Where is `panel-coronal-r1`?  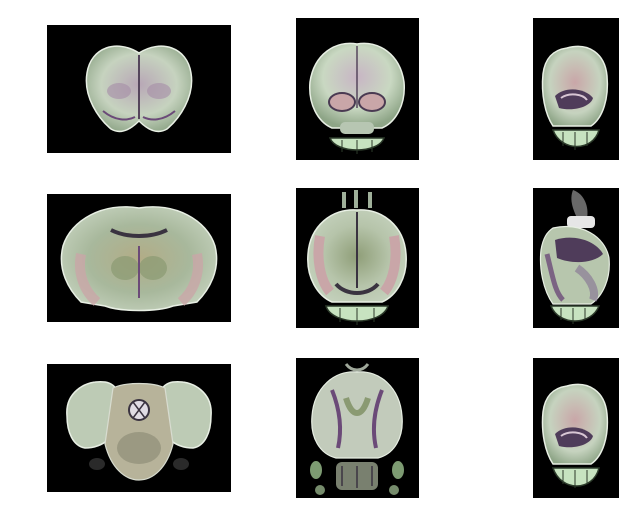 panel-coronal-r1 is located at coordinates (139, 89).